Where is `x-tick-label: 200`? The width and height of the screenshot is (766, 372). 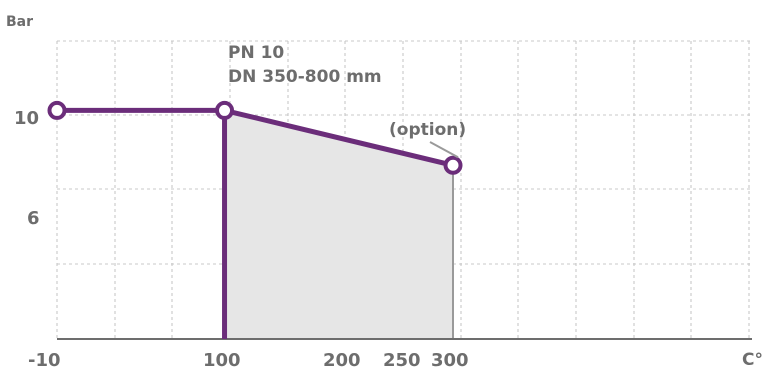 x-tick-label: 200 is located at coordinates (342, 360).